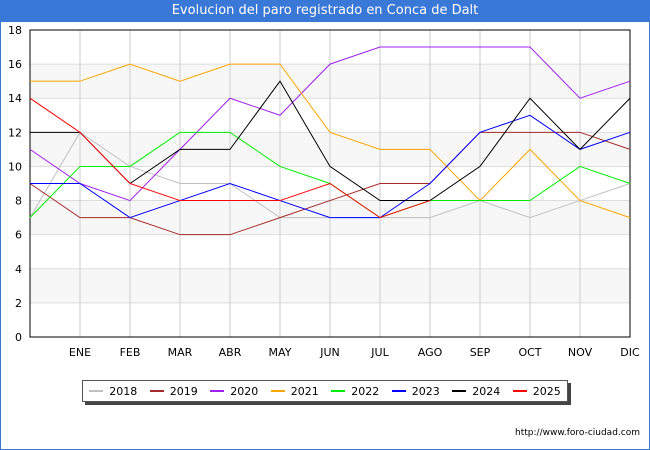  What do you see at coordinates (580, 352) in the screenshot?
I see `x-tick-label: NOV` at bounding box center [580, 352].